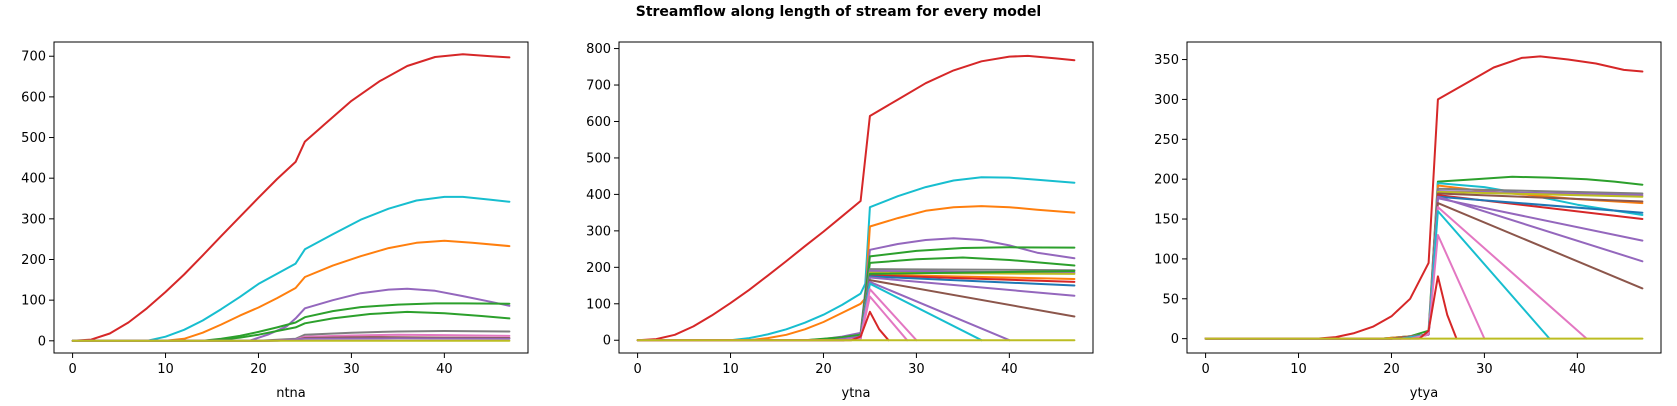 This screenshot has width=1677, height=406. I want to click on y-tick-label: 50, so click(1170, 299).